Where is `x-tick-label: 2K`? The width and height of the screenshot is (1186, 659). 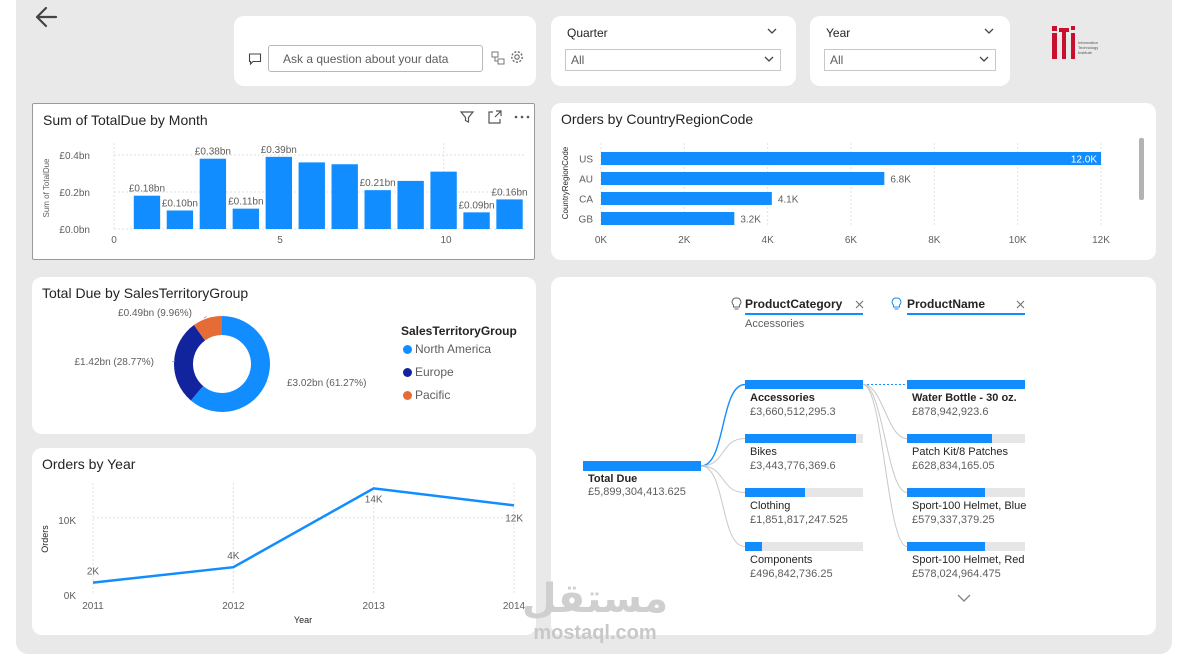 x-tick-label: 2K is located at coordinates (684, 240).